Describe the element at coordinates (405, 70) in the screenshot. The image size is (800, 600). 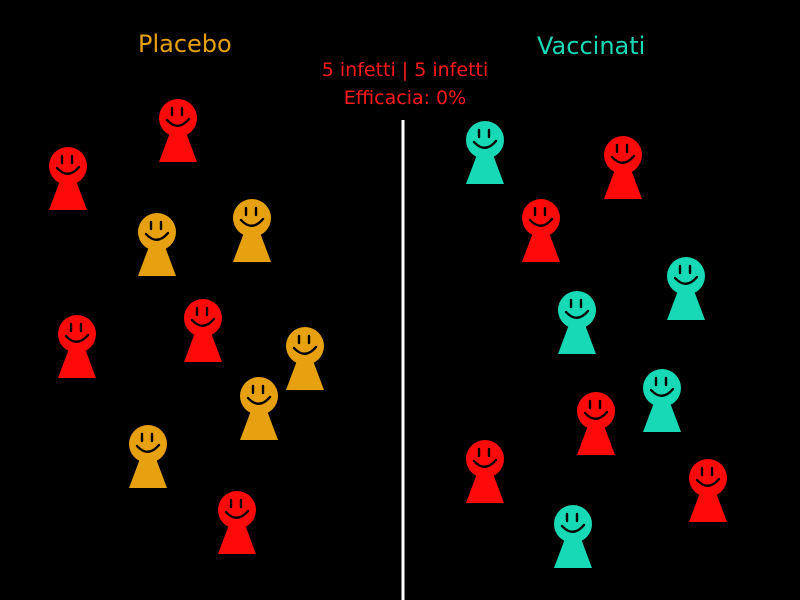
I see `infected-count-text: 5 infetti | 5 infetti` at that location.